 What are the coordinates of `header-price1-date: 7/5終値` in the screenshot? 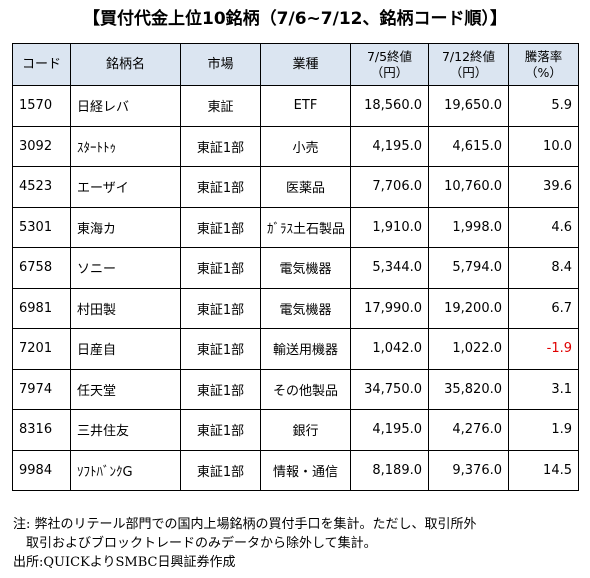 It's located at (389, 56).